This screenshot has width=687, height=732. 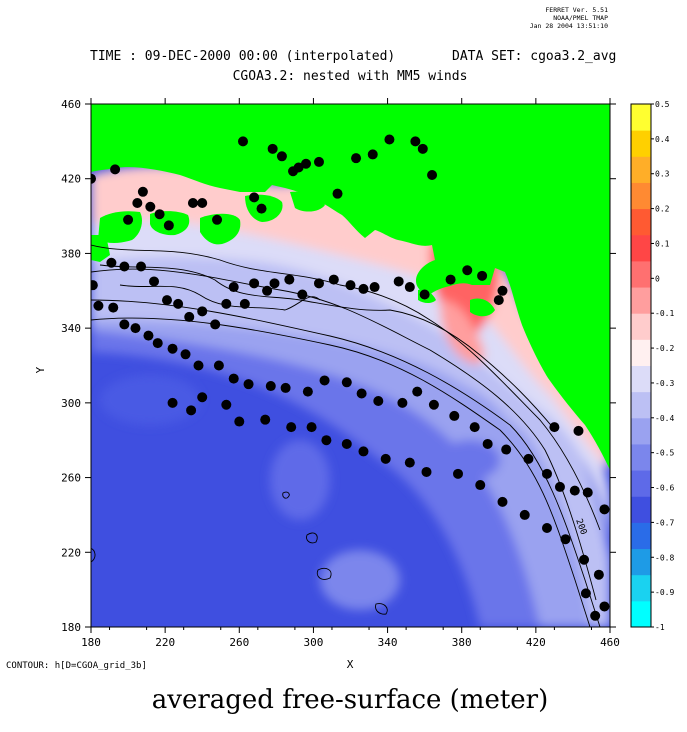 What do you see at coordinates (71, 253) in the screenshot?
I see `y-tick-label-5: 380` at bounding box center [71, 253].